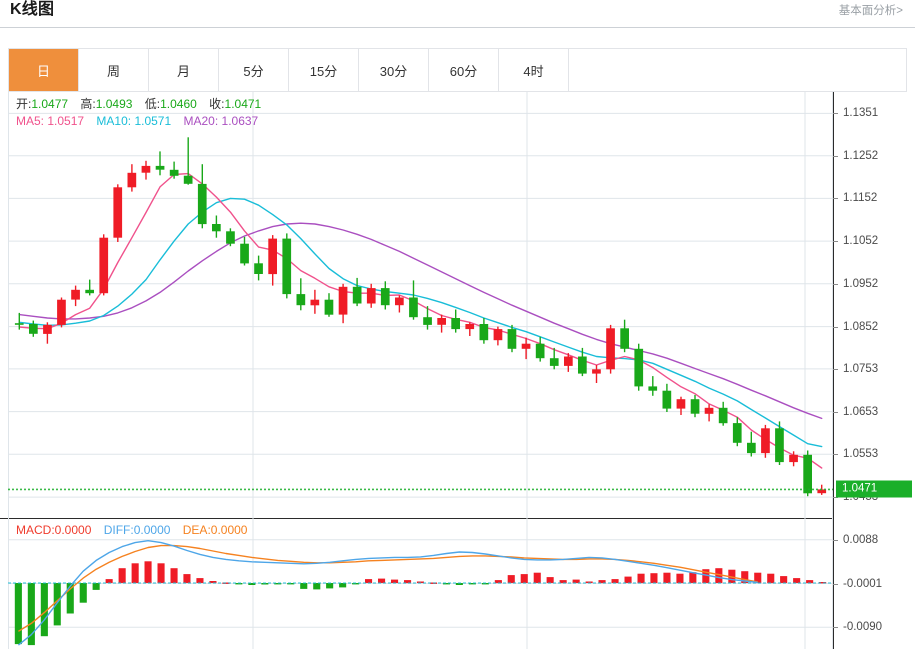  I want to click on timeframe-tabbar: 日 周 月 5分 15分 30分 60分 4时, so click(457, 70).